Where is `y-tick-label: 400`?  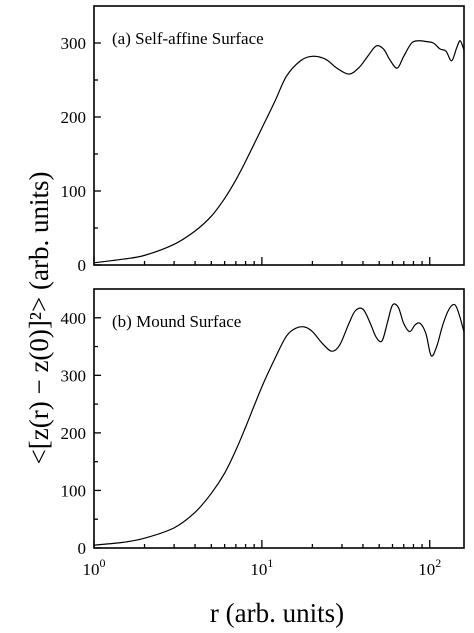 y-tick-label: 400 is located at coordinates (74, 318).